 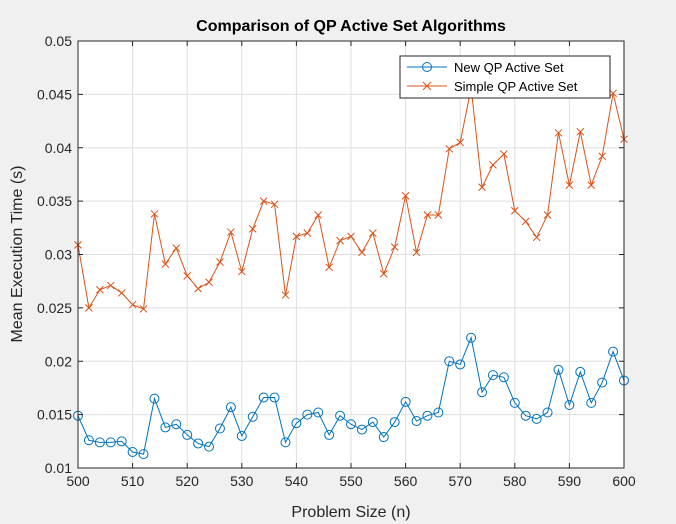 I want to click on x-tick-label: 550, so click(x=351, y=481).